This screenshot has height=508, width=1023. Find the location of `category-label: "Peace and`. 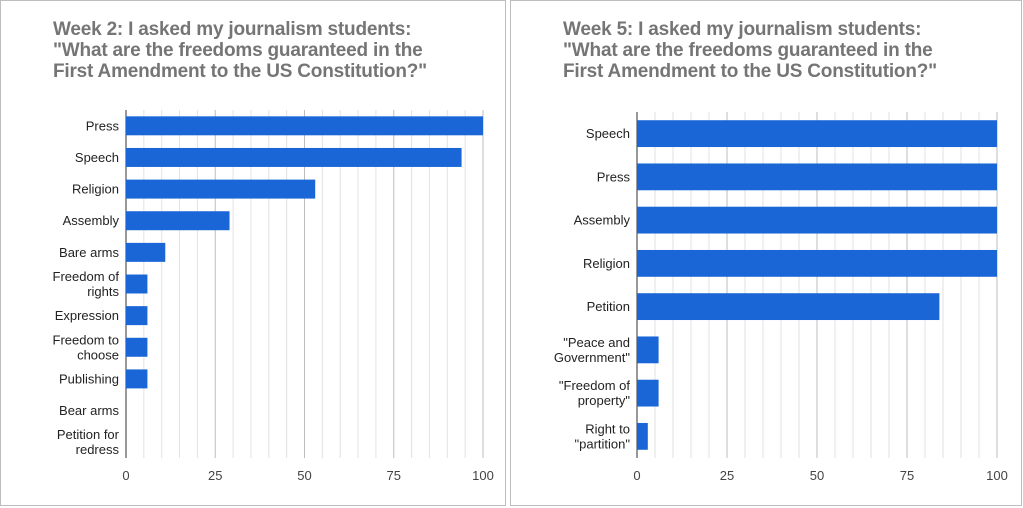

category-label: "Peace and is located at coordinates (596, 342).